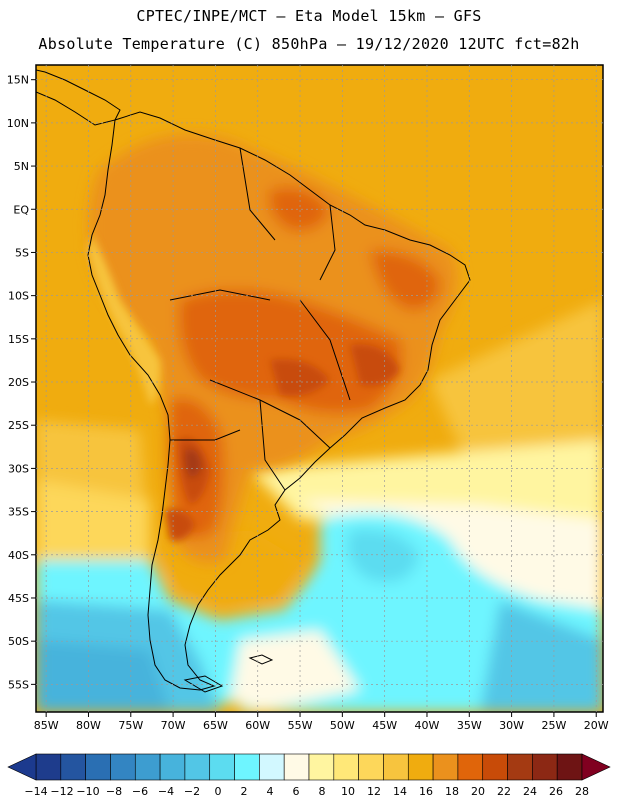 Image resolution: width=618 pixels, height=800 pixels. I want to click on colorbar-label: 4, so click(270, 791).